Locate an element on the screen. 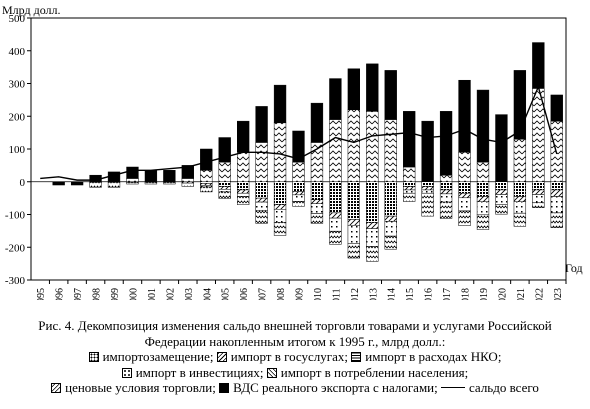 Image resolution: width=590 pixels, height=409 pixels. bar-gov_import-2018 is located at coordinates (464, 195).